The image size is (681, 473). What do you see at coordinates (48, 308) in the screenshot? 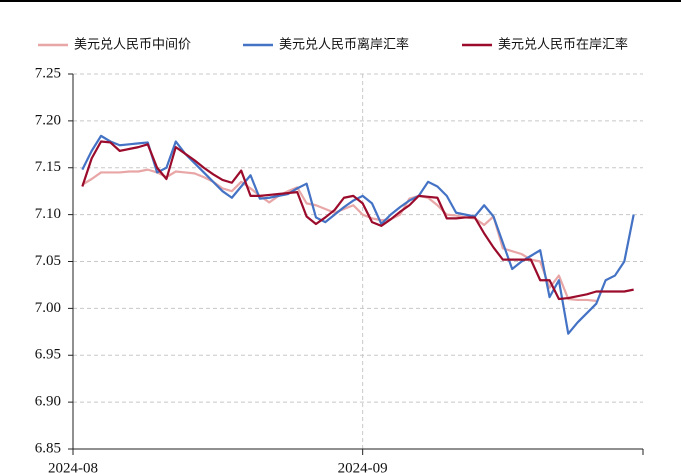
I see `y-tick-label: 7.00` at bounding box center [48, 308].